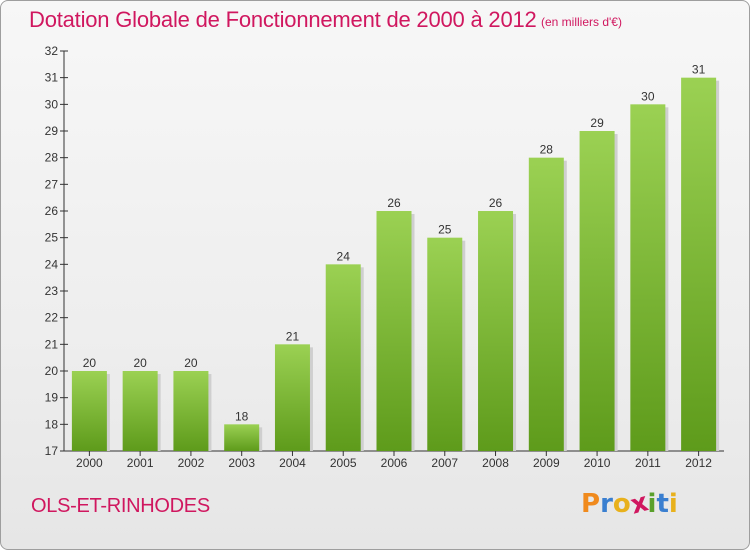  I want to click on y-tick-label: 21, so click(52, 344).